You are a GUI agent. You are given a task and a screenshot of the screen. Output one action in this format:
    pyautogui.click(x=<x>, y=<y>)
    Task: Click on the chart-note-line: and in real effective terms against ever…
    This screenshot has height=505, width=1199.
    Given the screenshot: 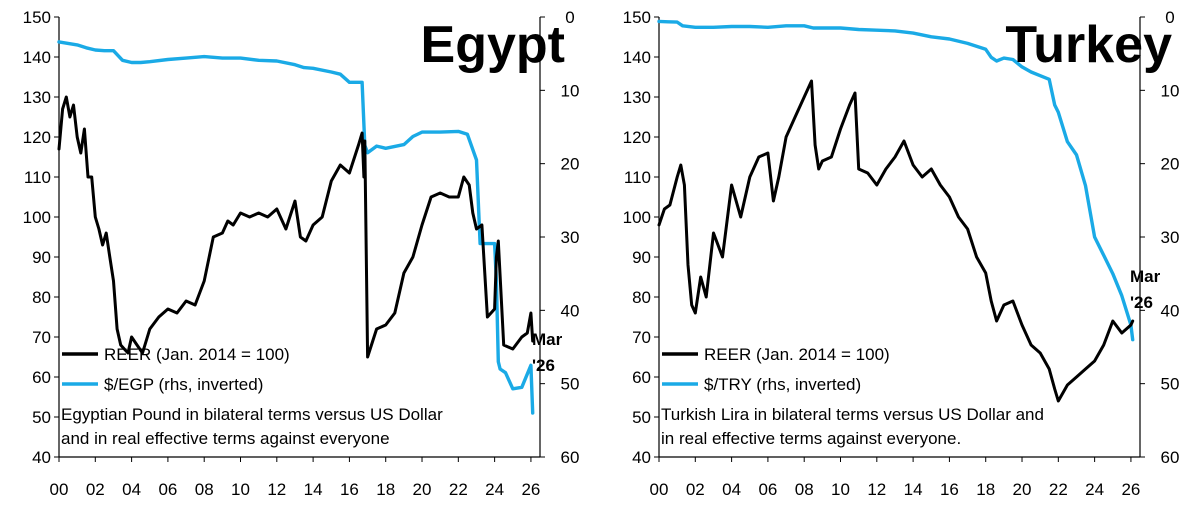 What is the action you would take?
    pyautogui.click(x=225, y=438)
    